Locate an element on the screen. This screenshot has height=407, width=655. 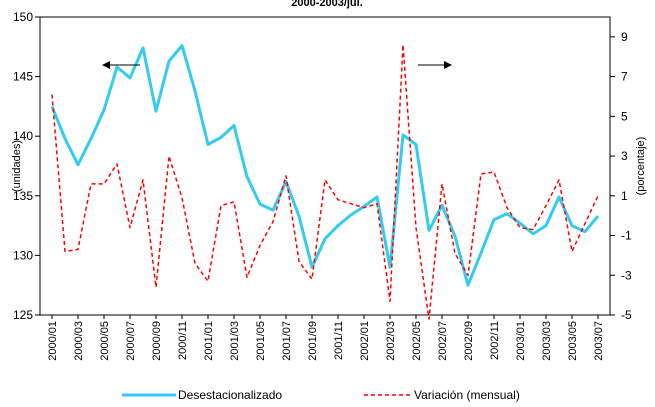
x-tick-label: 2001/11 is located at coordinates (339, 340).